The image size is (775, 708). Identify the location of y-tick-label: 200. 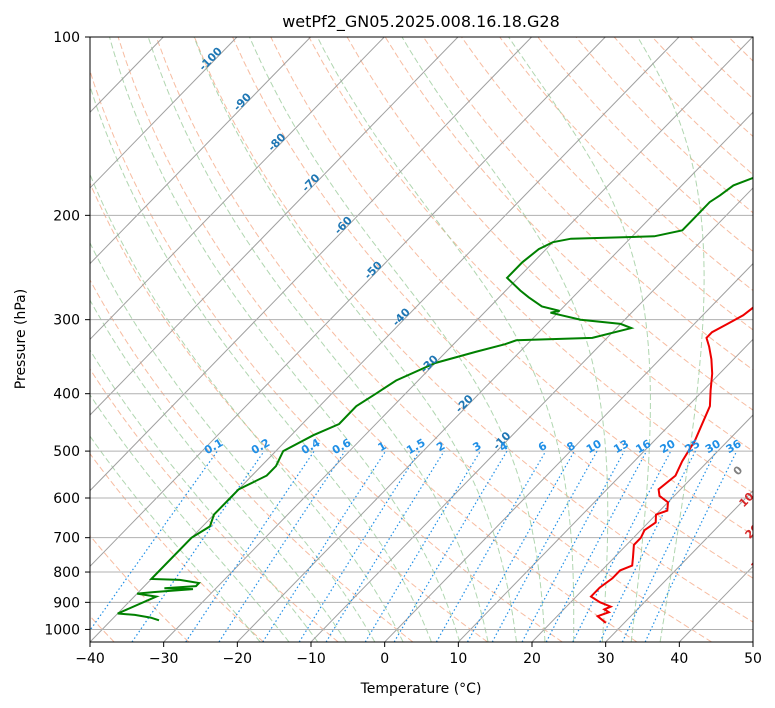
(66, 216).